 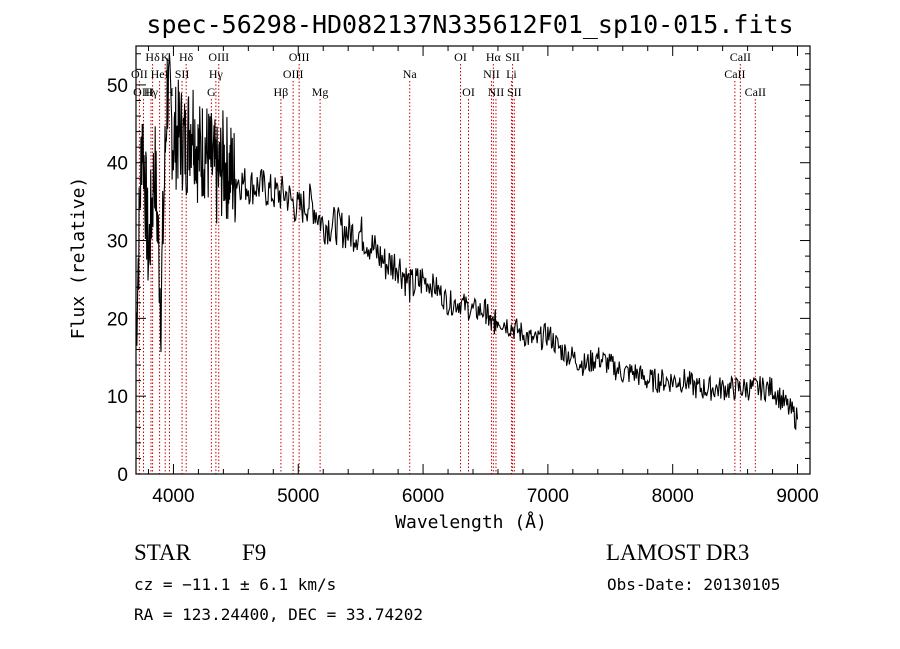 What do you see at coordinates (182, 74) in the screenshot?
I see `line-marker-label-6: SII` at bounding box center [182, 74].